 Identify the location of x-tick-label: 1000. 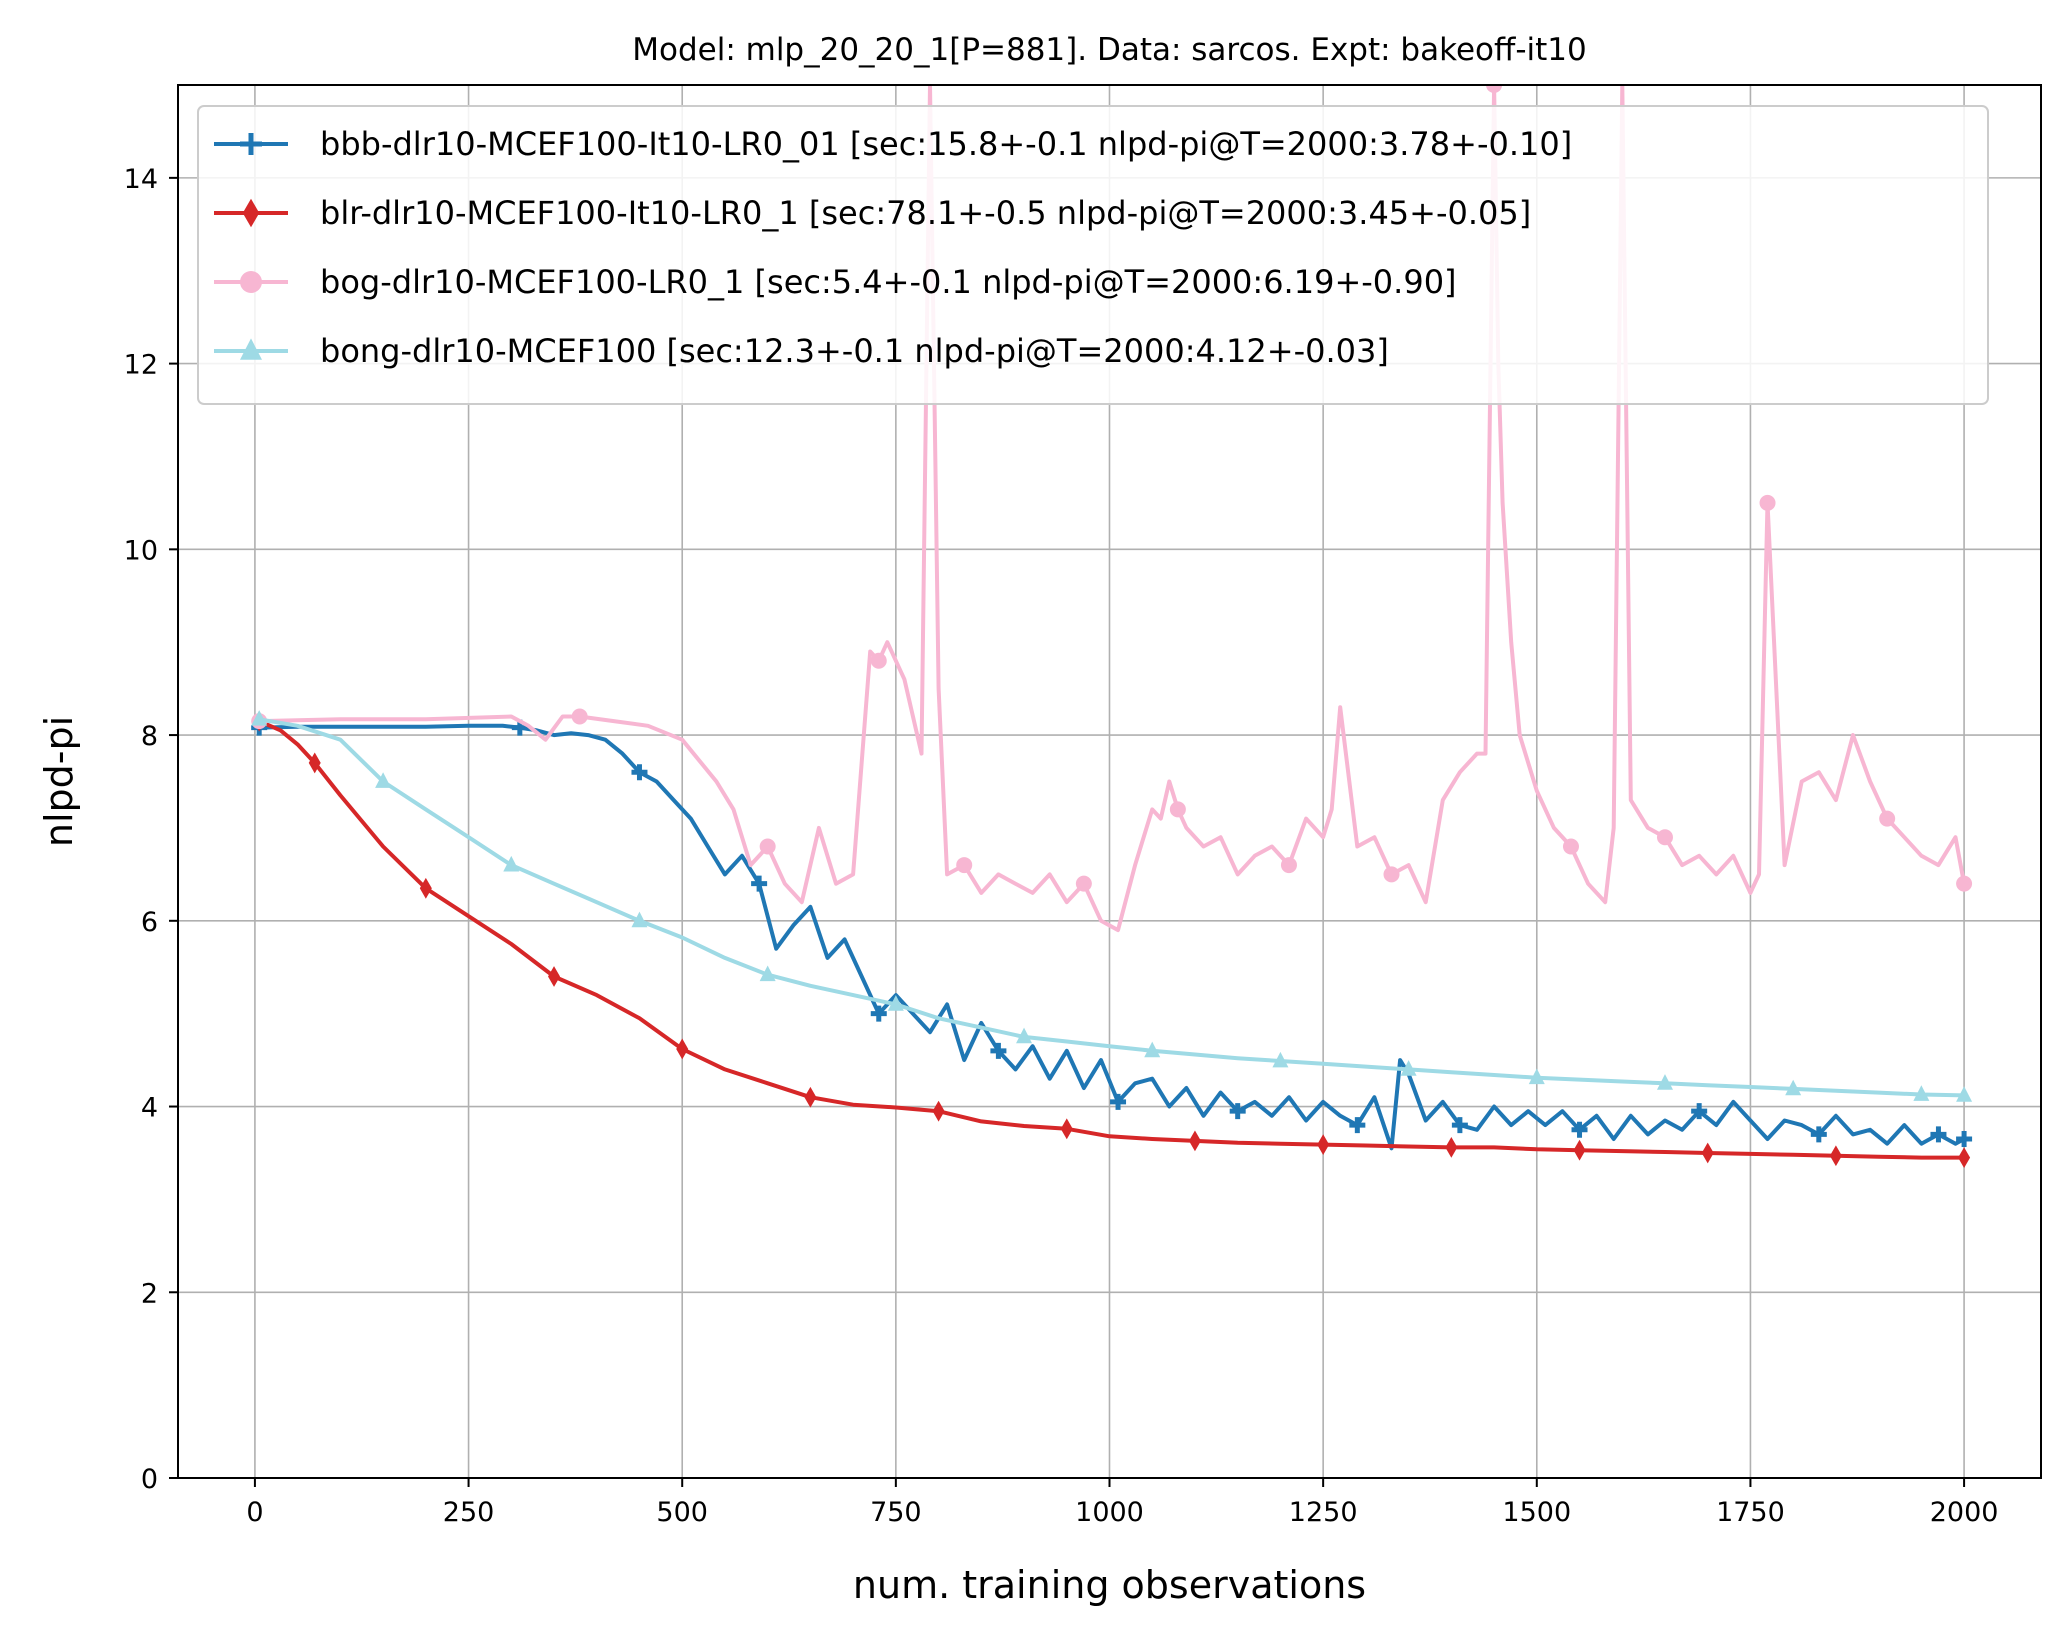
(1109, 1512).